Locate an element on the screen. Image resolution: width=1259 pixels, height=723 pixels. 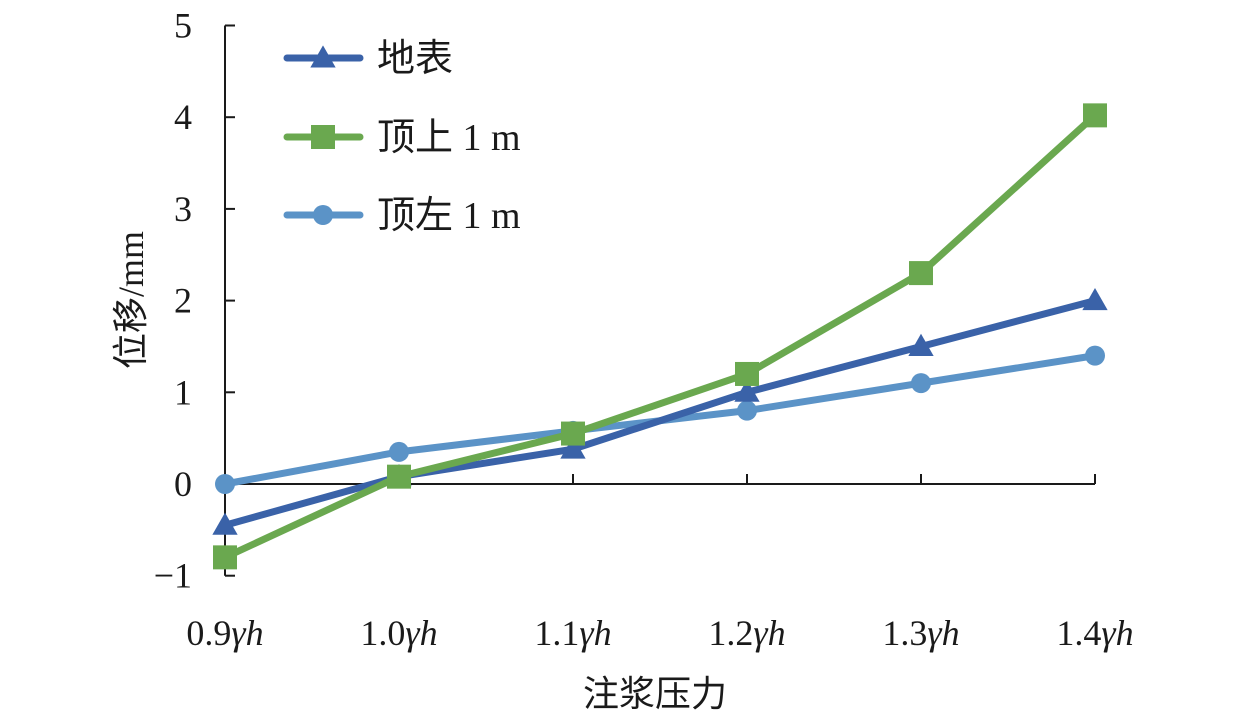
legend-label: 地表 is located at coordinates (415, 59).